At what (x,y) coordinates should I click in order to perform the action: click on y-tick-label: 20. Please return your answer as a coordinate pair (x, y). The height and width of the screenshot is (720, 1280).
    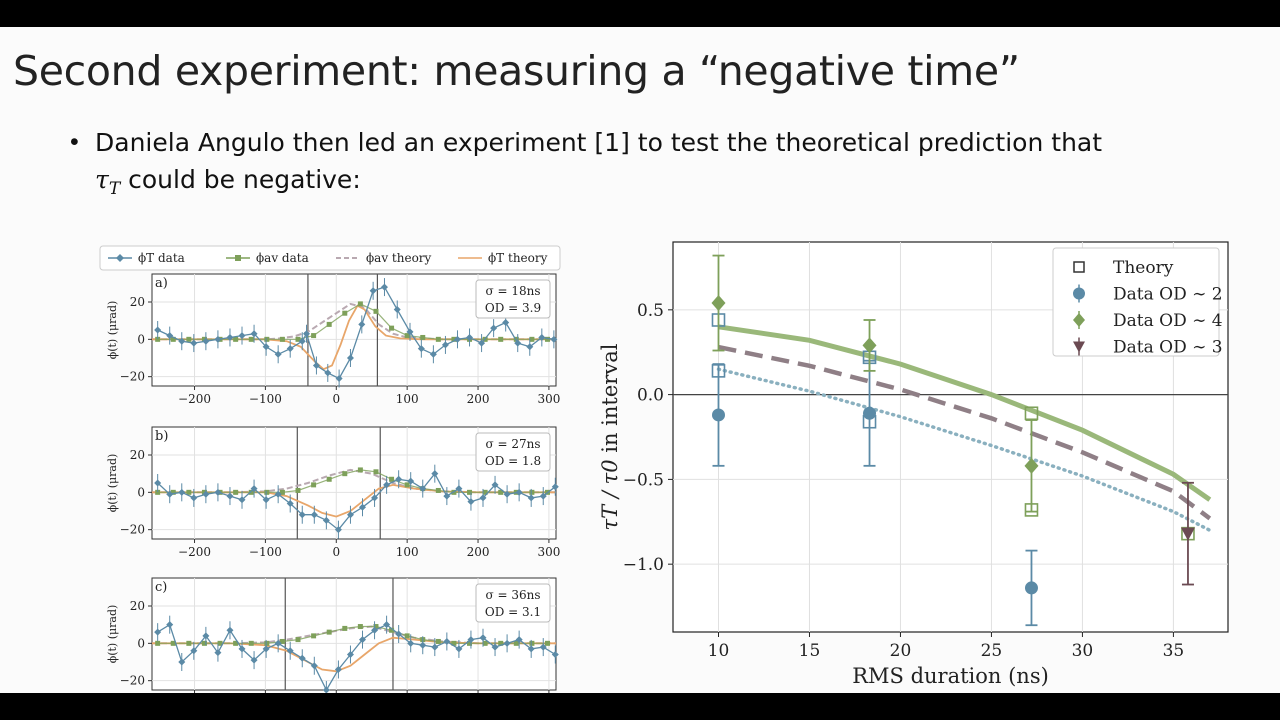
    Looking at the image, I should click on (137, 606).